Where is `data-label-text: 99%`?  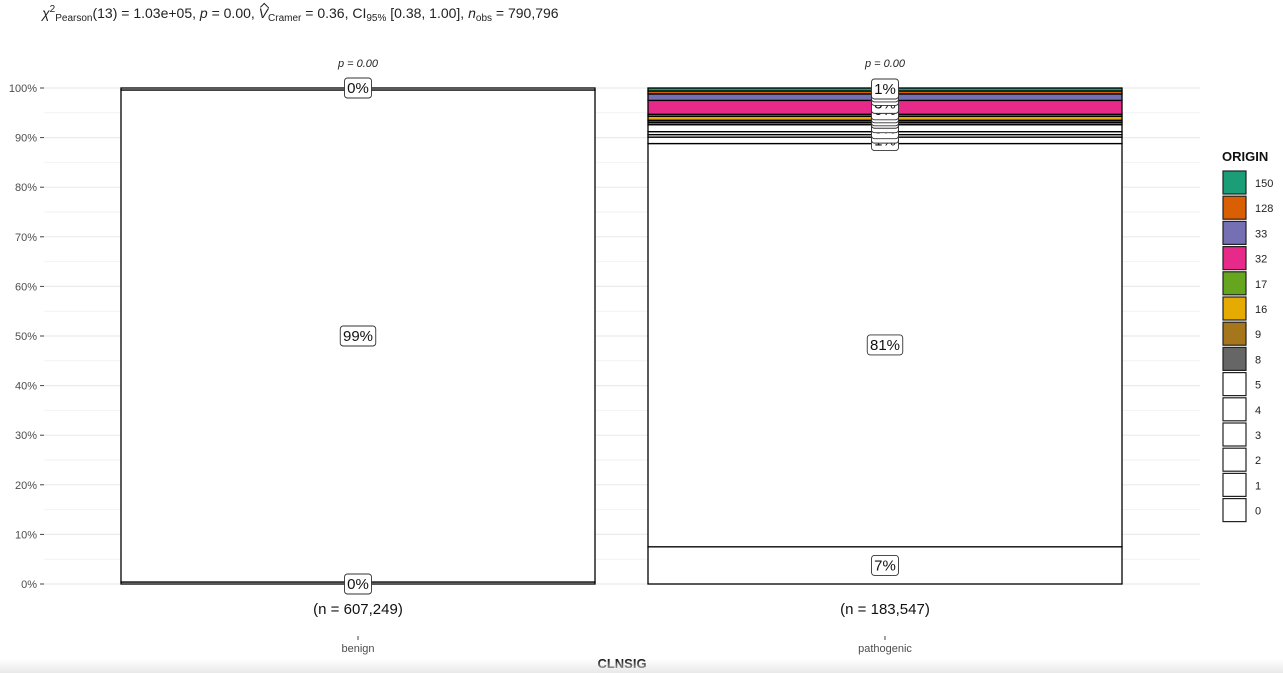 data-label-text: 99% is located at coordinates (358, 336).